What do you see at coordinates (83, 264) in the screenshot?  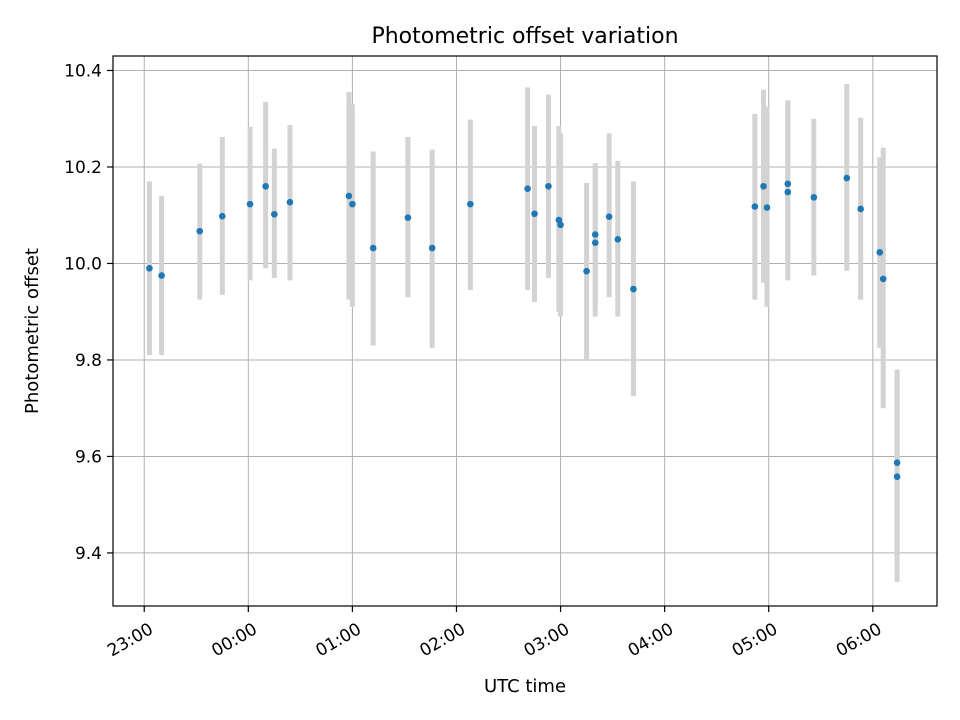 I see `y-tick-label: 10.0` at bounding box center [83, 264].